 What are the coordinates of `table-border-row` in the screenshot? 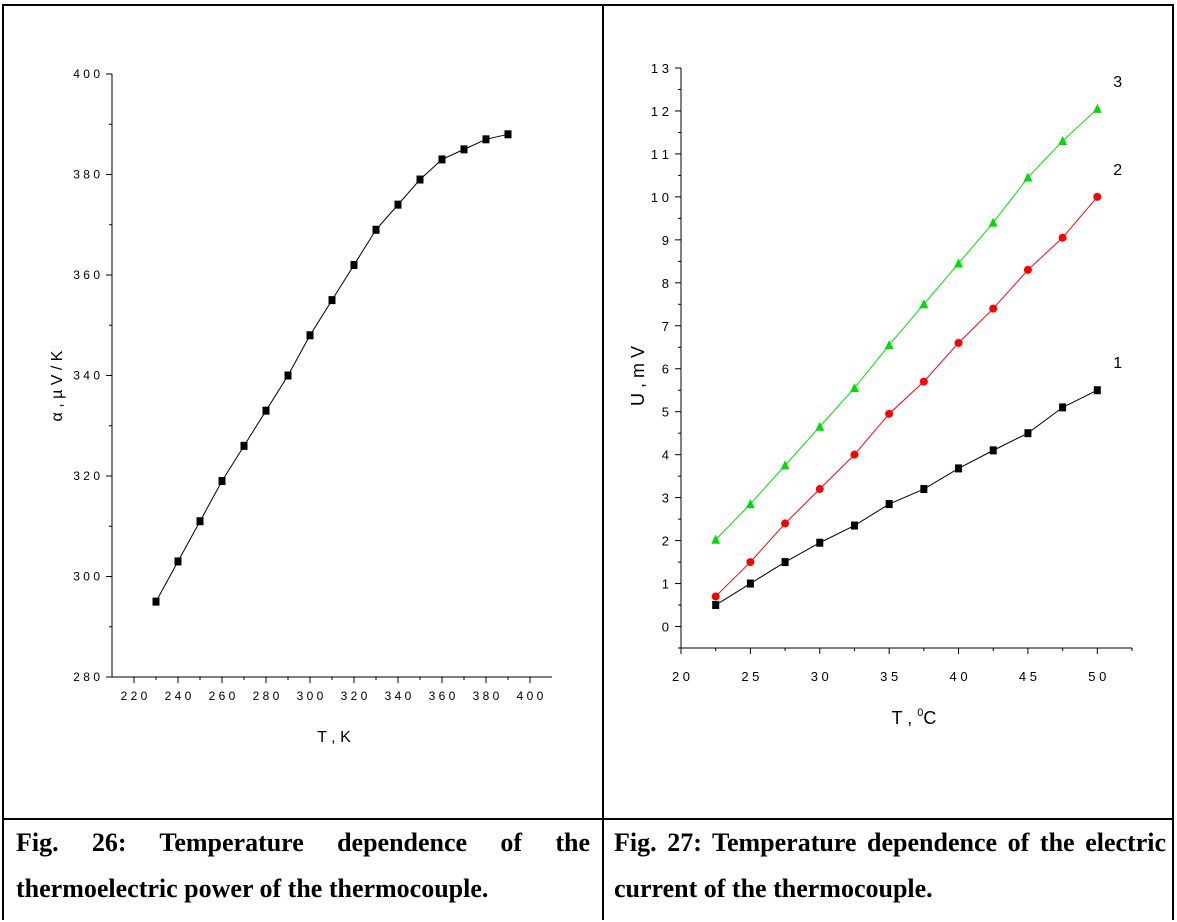 It's located at (588, 819).